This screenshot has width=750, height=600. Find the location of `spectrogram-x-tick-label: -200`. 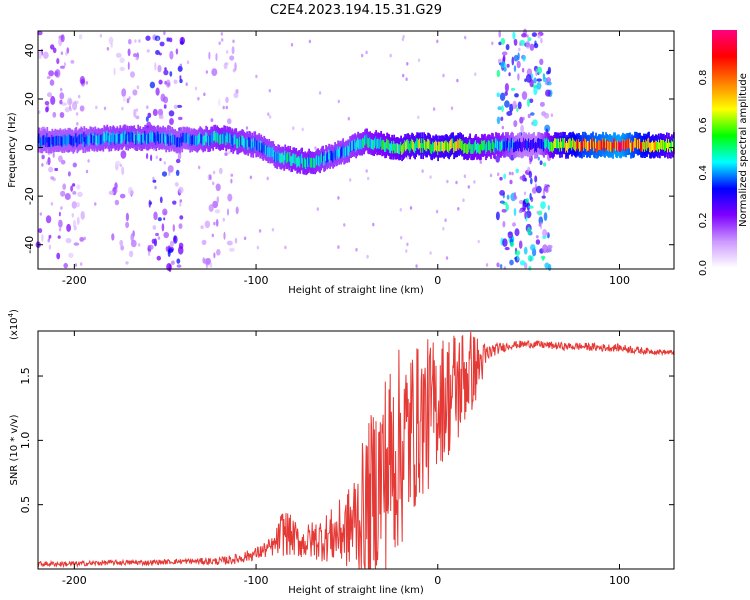

spectrogram-x-tick-label: -200 is located at coordinates (74, 280).